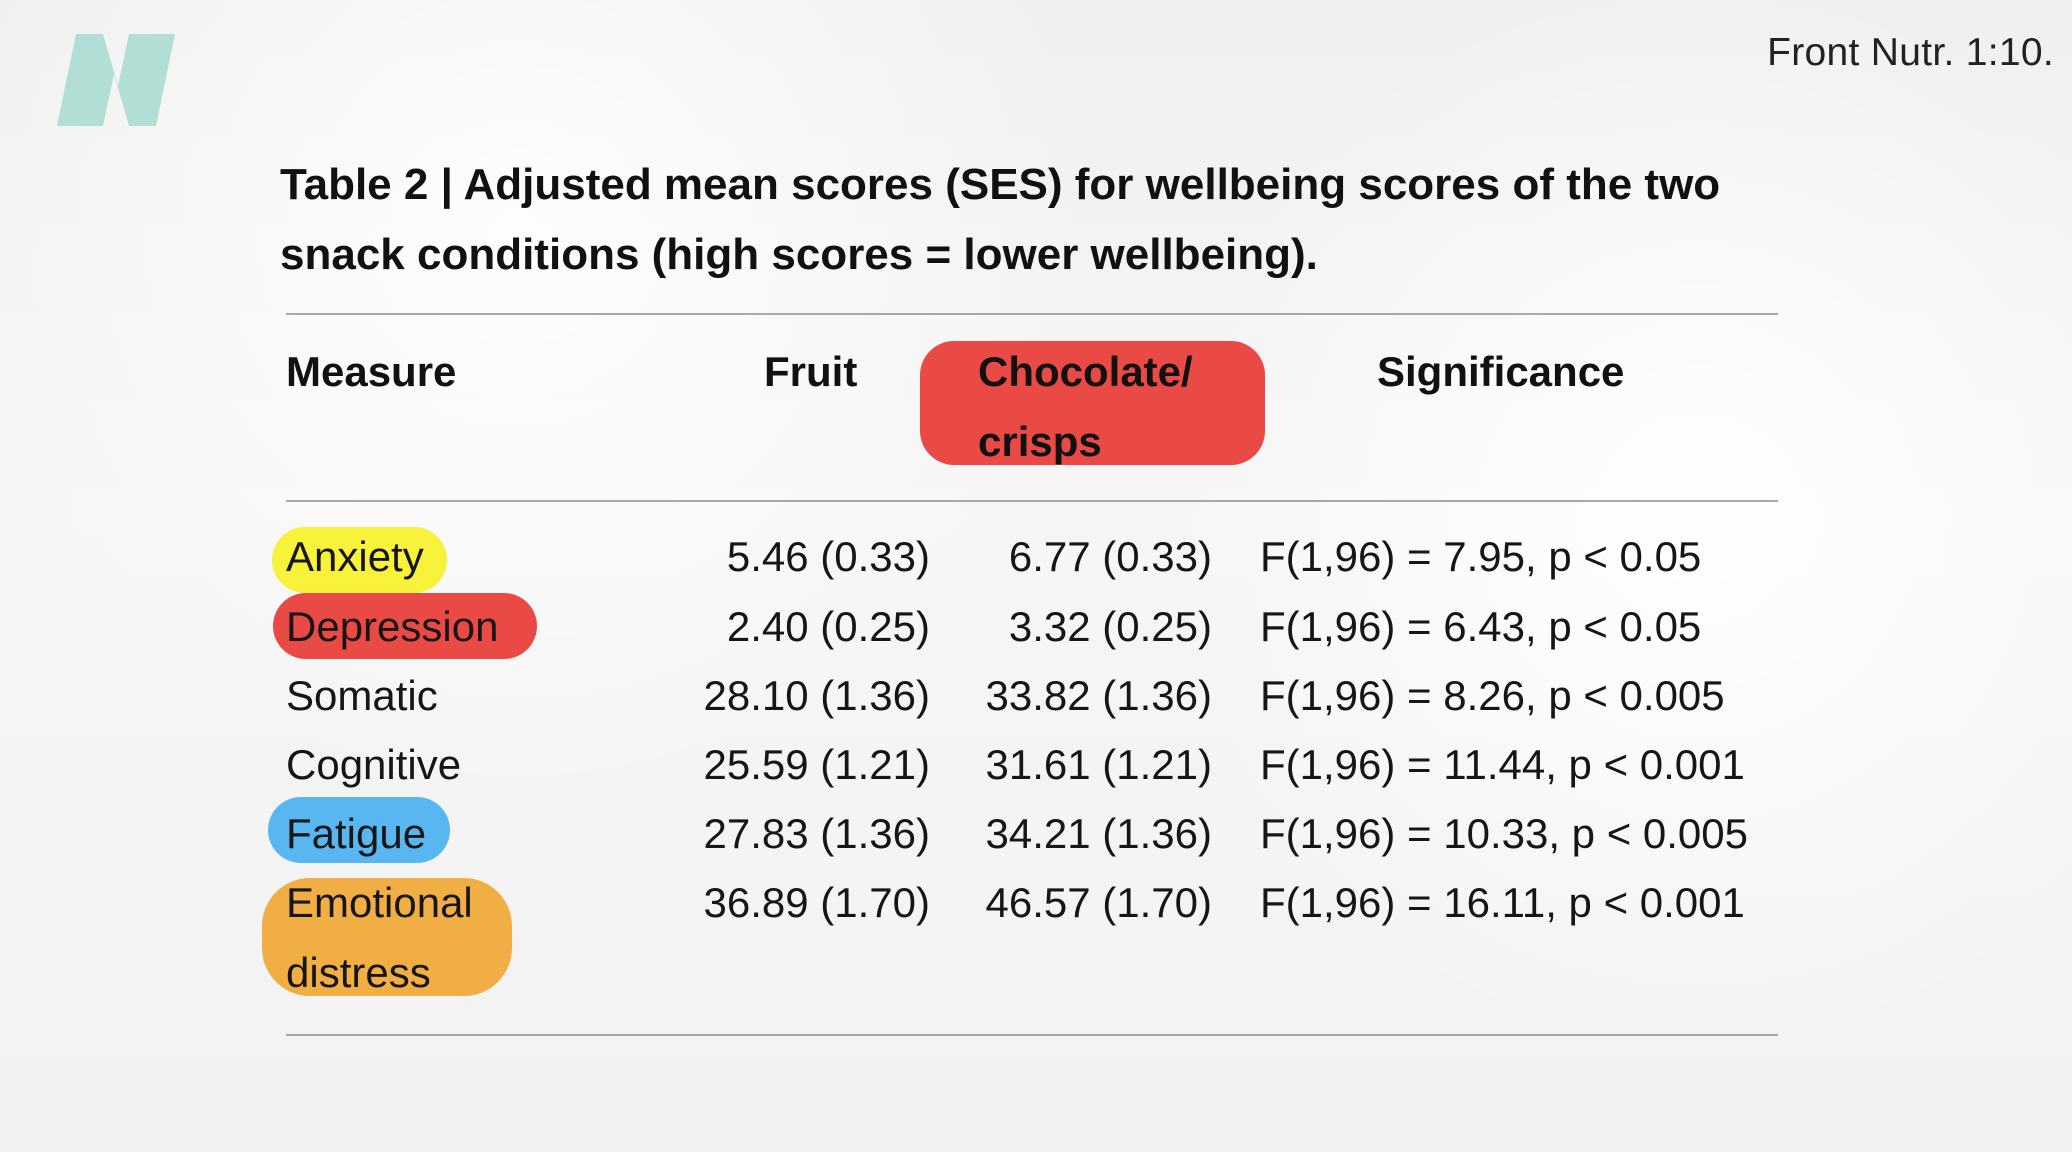 This screenshot has height=1152, width=2072. What do you see at coordinates (355, 556) in the screenshot?
I see `measure-anxiety: Anxiety` at bounding box center [355, 556].